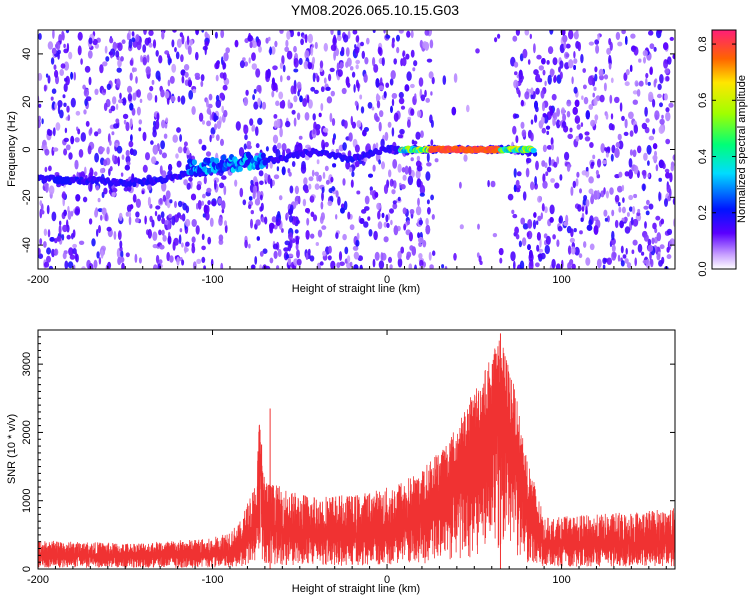  Describe the element at coordinates (561, 580) in the screenshot. I see `x-tick-label: 100` at that location.